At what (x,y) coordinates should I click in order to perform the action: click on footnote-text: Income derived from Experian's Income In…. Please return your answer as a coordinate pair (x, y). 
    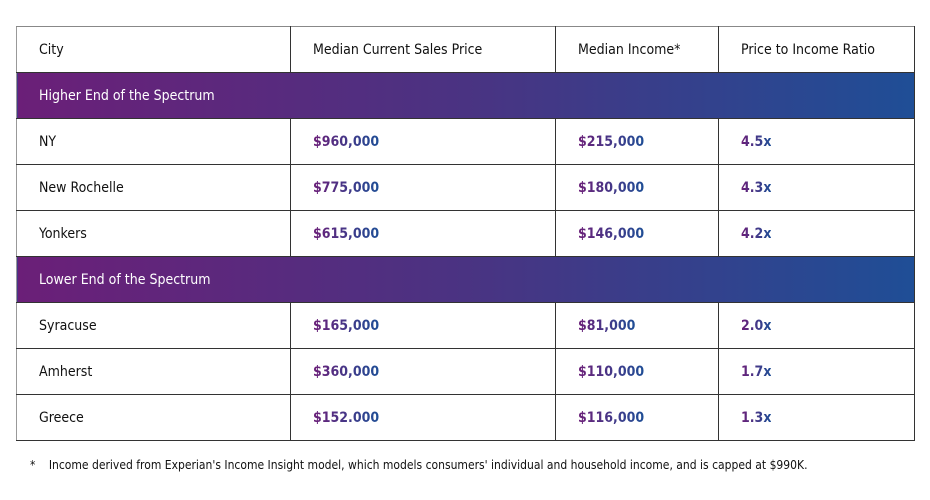
    Looking at the image, I should click on (428, 465).